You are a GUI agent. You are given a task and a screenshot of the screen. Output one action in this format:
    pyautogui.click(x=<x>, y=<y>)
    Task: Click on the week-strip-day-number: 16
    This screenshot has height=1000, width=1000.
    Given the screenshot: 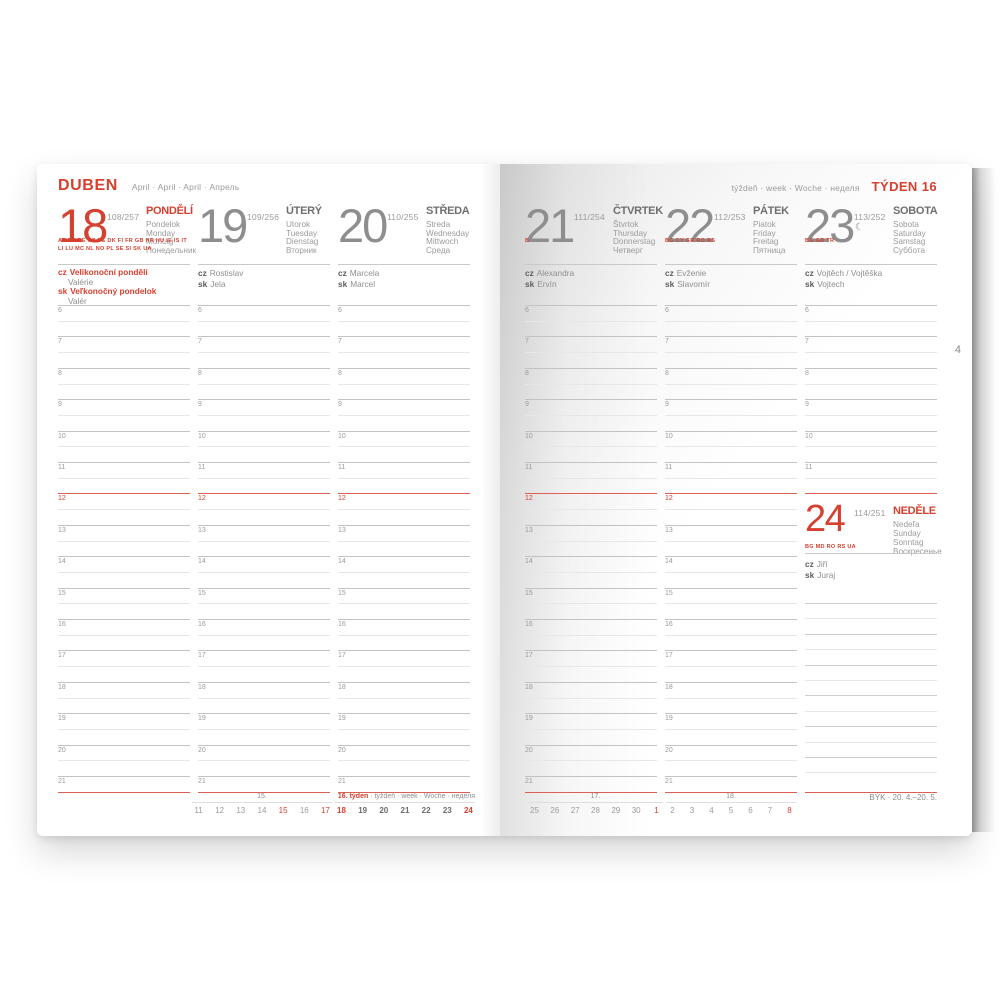 What is the action you would take?
    pyautogui.click(x=304, y=810)
    